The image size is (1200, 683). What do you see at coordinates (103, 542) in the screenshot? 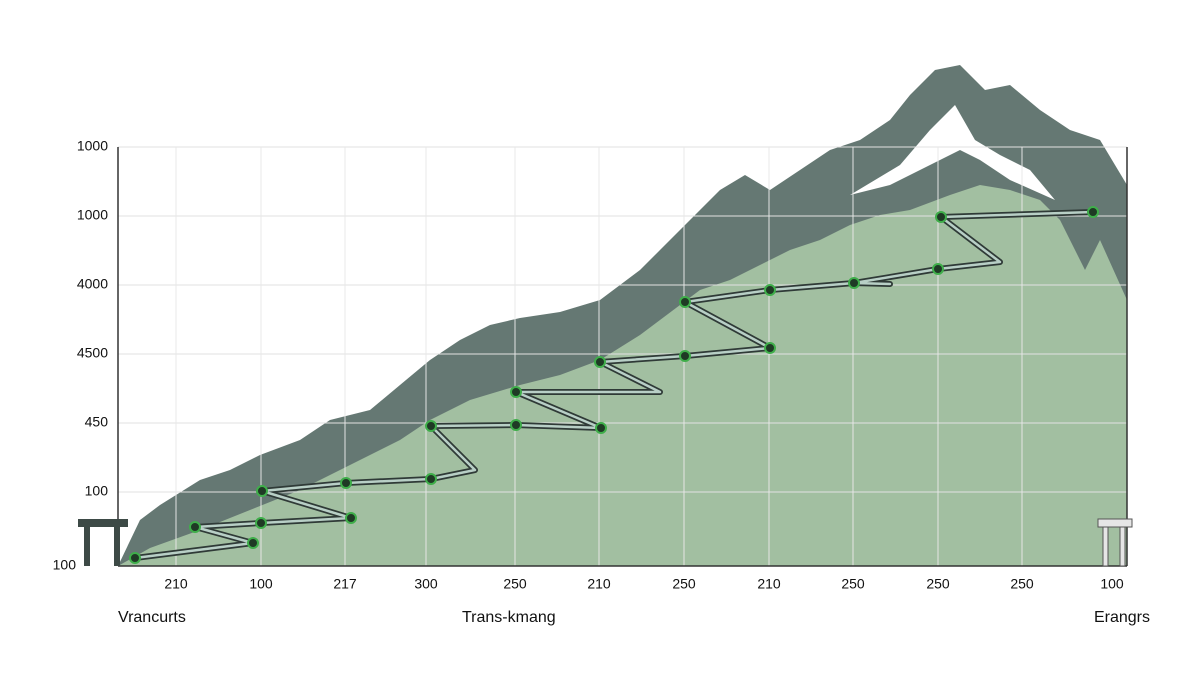
I see `left-pillar` at bounding box center [103, 542].